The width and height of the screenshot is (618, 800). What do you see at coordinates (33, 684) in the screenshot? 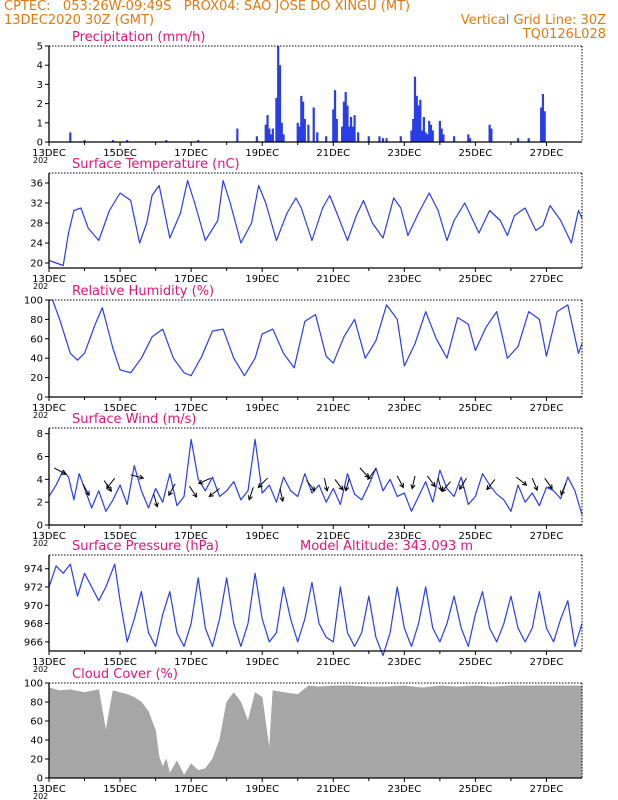
I see `y-tick-label: 100` at bounding box center [33, 684].